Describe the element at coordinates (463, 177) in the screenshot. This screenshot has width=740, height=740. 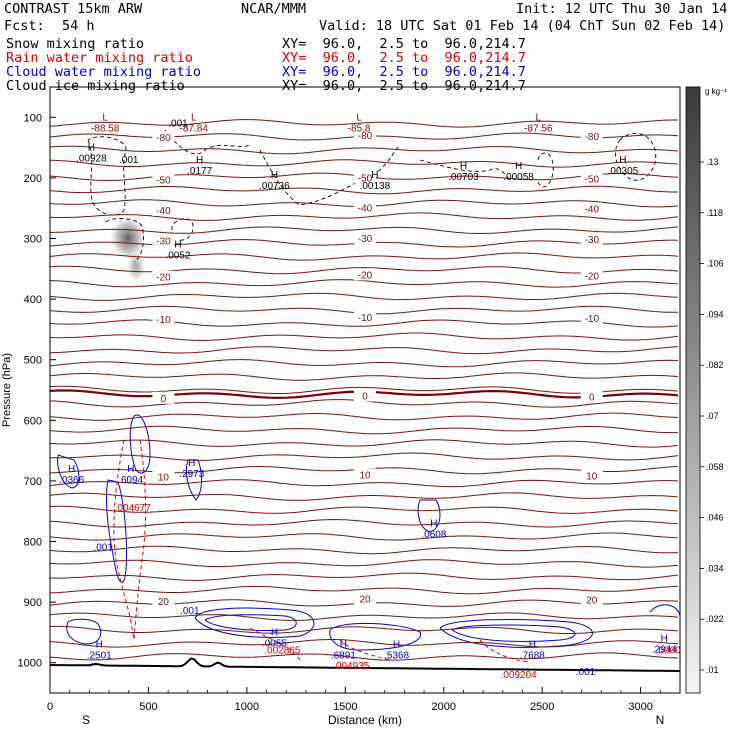
I see `extremum-value: .00703` at that location.